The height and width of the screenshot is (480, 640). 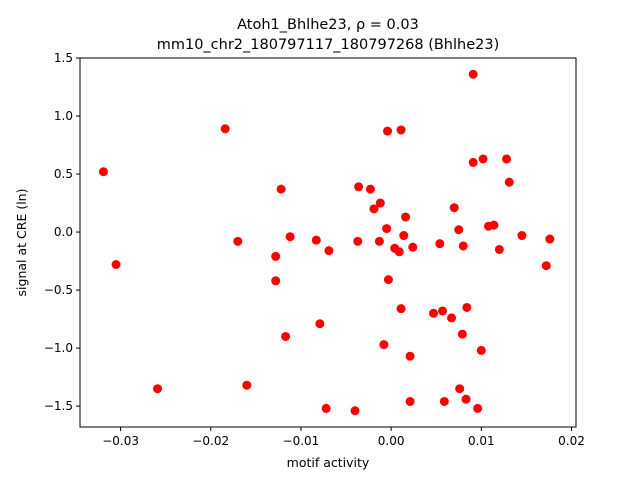 I want to click on x-axis-label: motif activity, so click(x=328, y=462).